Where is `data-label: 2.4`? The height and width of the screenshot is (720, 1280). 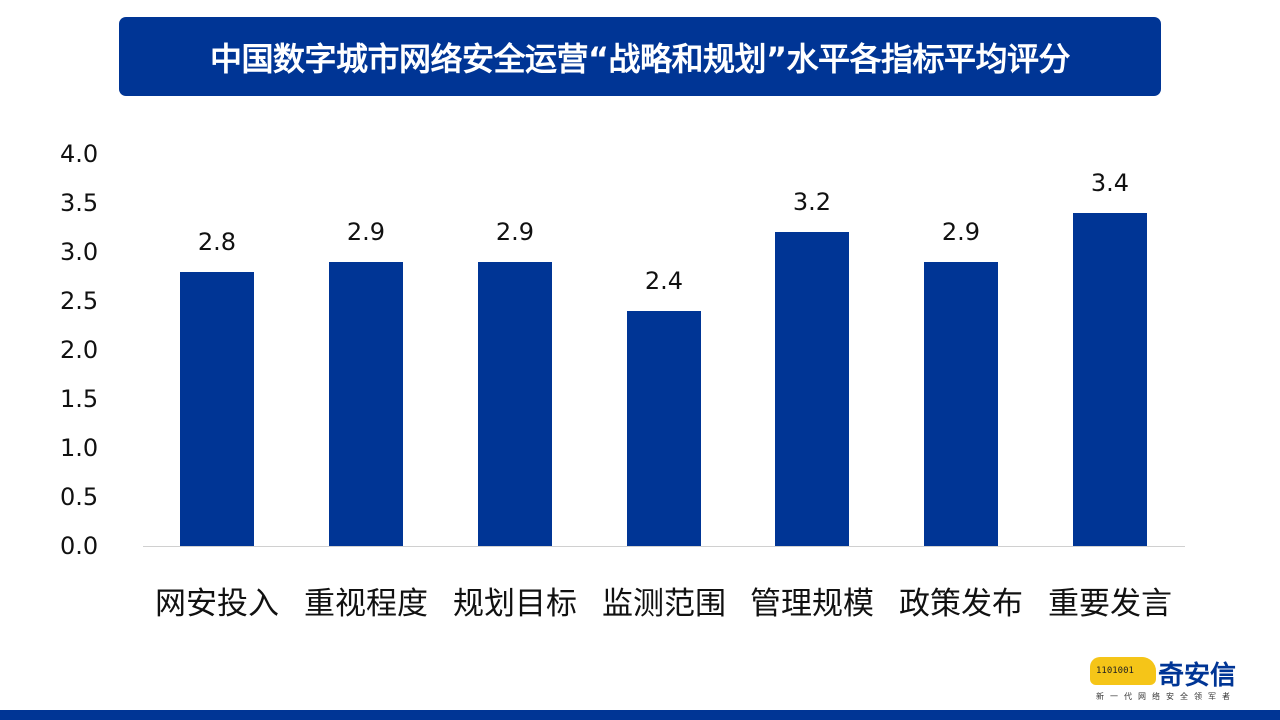 data-label: 2.4 is located at coordinates (664, 280).